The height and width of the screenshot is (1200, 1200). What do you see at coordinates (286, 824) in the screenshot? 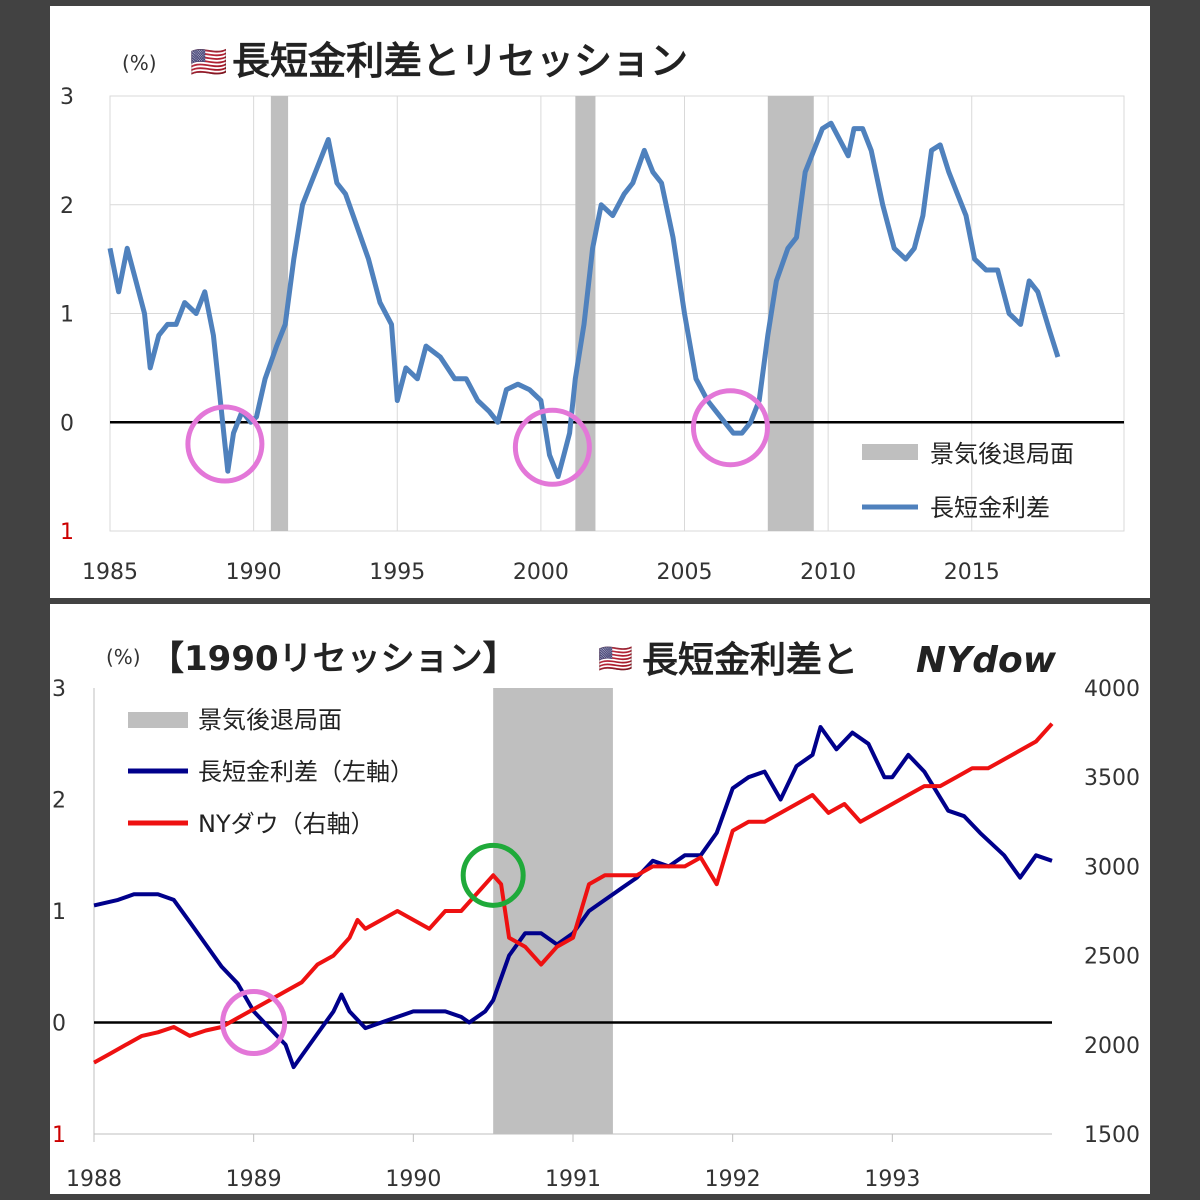
I see `legend-dow-label: NYダウ（右軸）` at bounding box center [286, 824].